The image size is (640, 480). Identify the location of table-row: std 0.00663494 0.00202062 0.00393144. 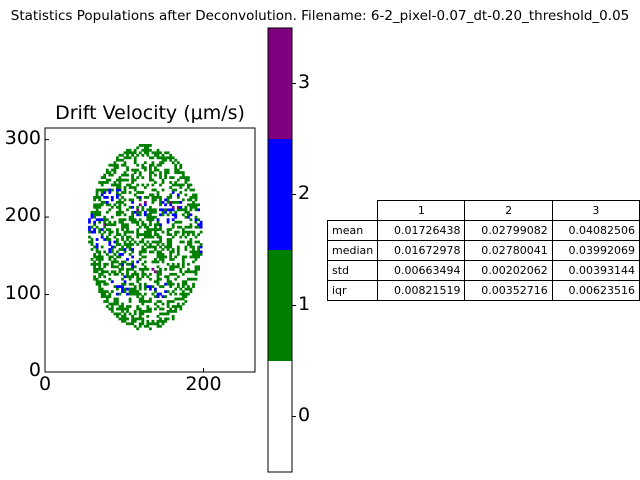
(483, 270).